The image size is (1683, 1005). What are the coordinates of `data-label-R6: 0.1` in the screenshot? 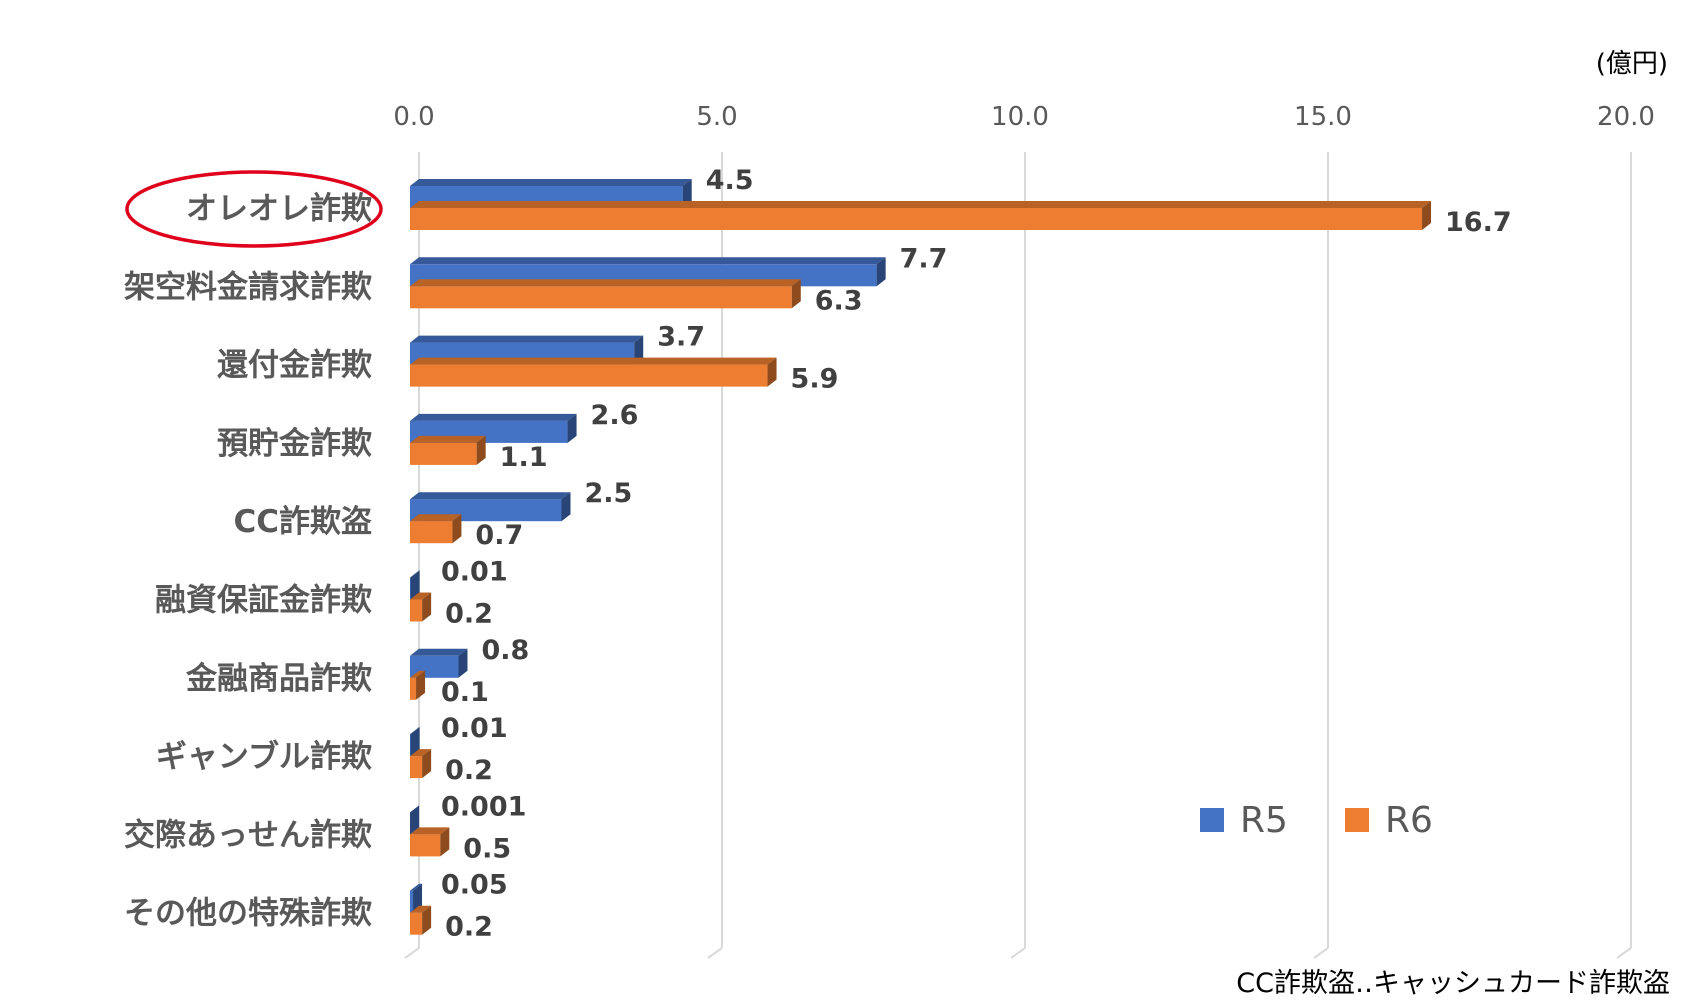 It's located at (465, 692).